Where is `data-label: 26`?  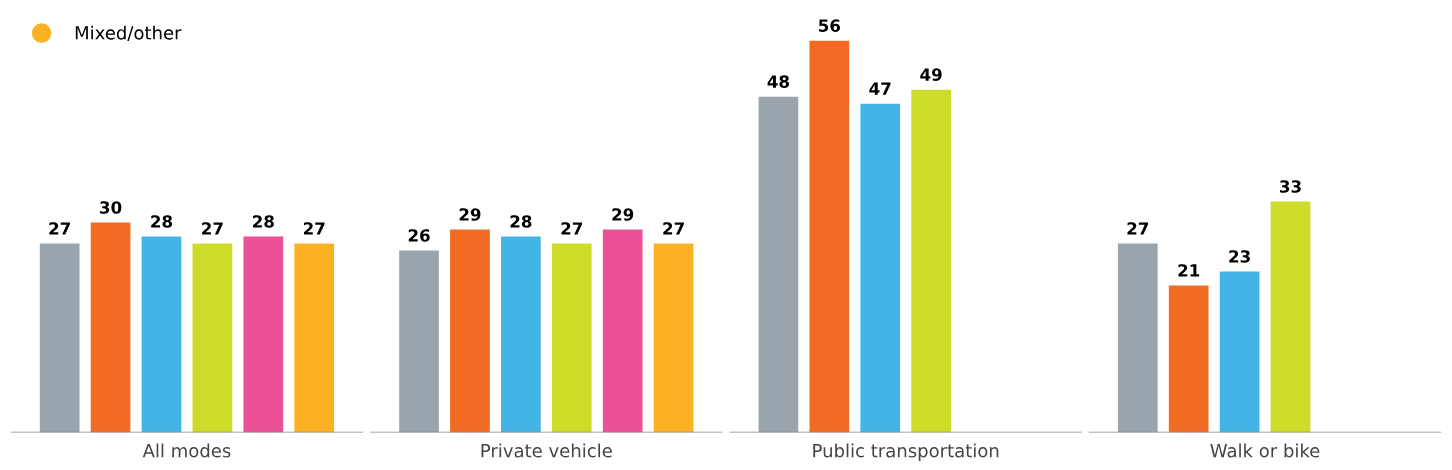
data-label: 26 is located at coordinates (419, 235).